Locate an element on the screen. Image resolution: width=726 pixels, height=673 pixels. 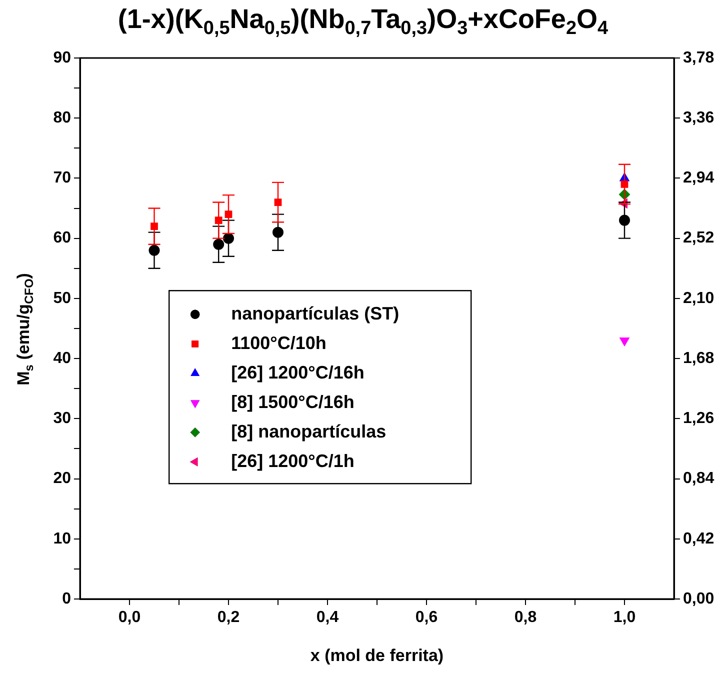
y2-tick-label: 0,84 is located at coordinates (698, 479).